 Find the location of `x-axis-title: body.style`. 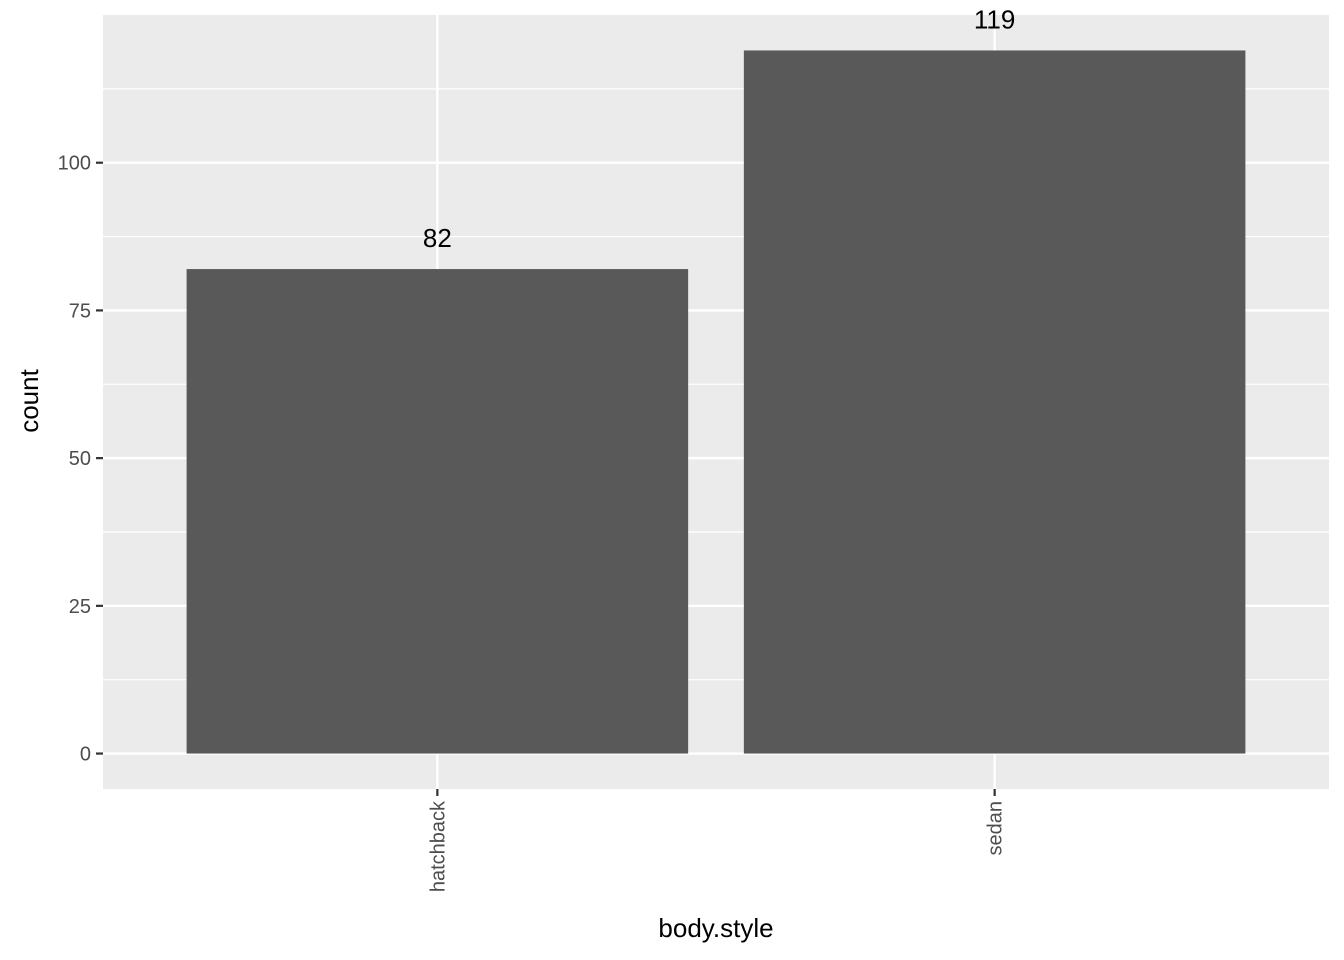

x-axis-title: body.style is located at coordinates (715, 928).